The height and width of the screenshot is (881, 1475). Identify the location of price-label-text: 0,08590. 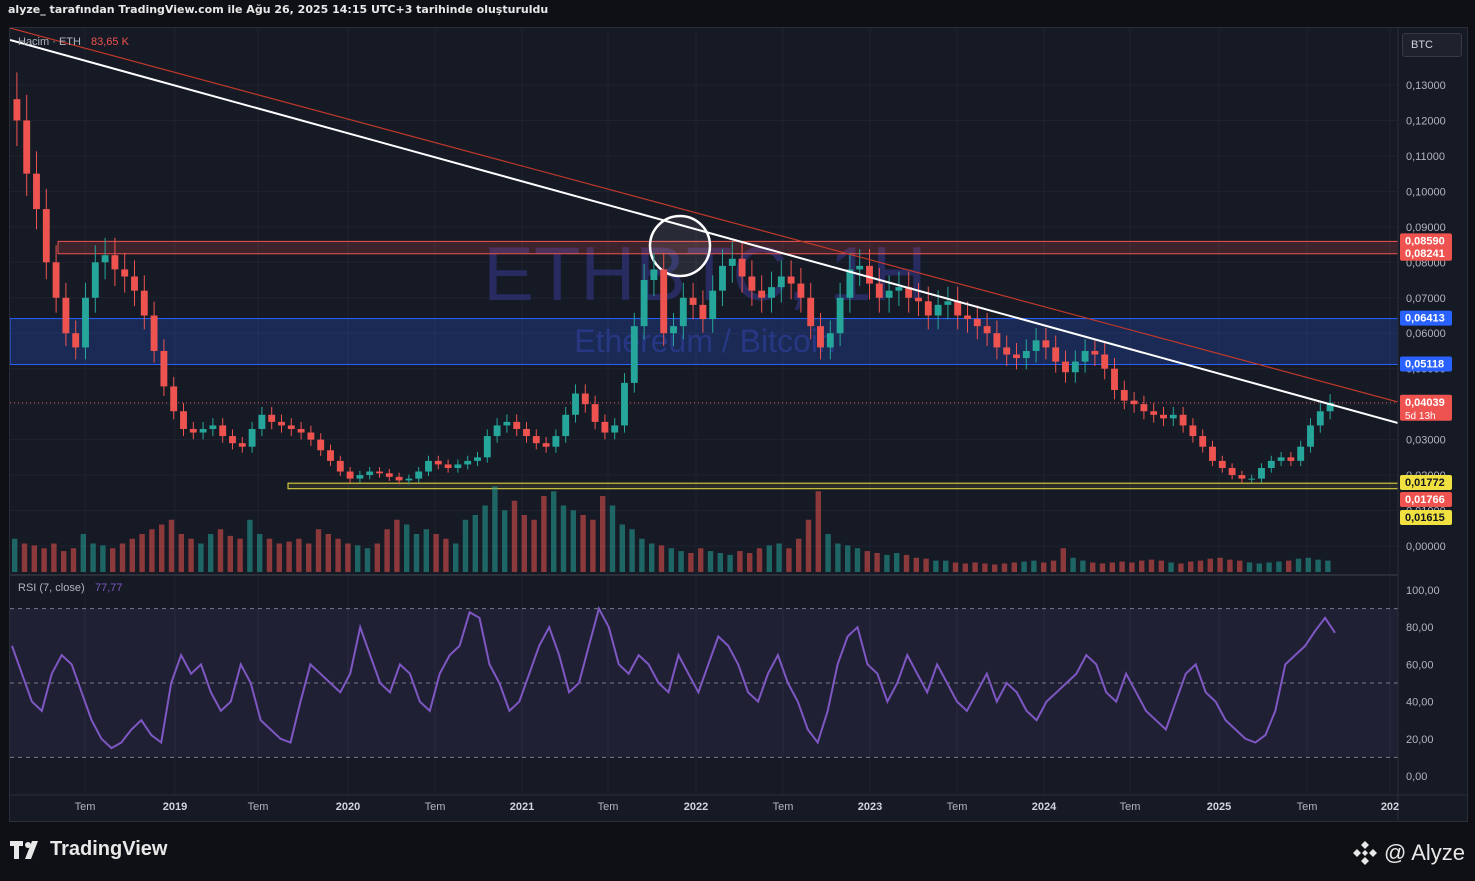
(1425, 241).